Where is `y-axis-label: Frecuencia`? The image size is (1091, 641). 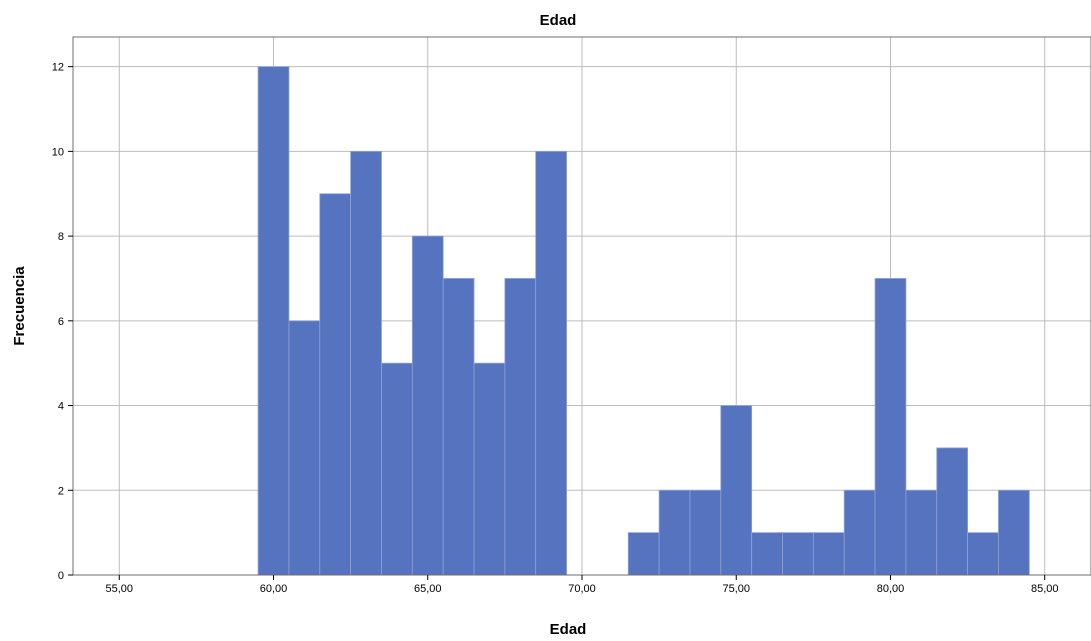
y-axis-label: Frecuencia is located at coordinates (19, 306).